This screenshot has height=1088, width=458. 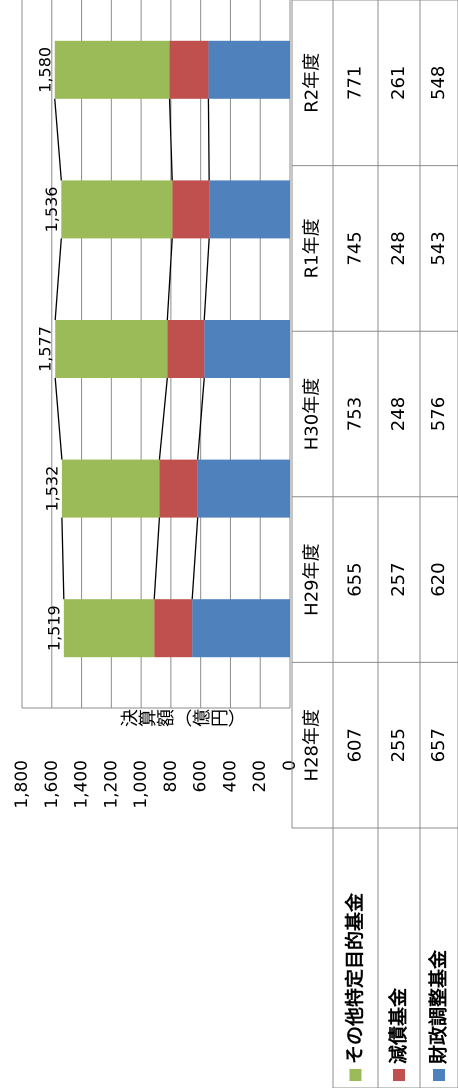 What do you see at coordinates (45, 349) in the screenshot?
I see `total-label: 1,577` at bounding box center [45, 349].